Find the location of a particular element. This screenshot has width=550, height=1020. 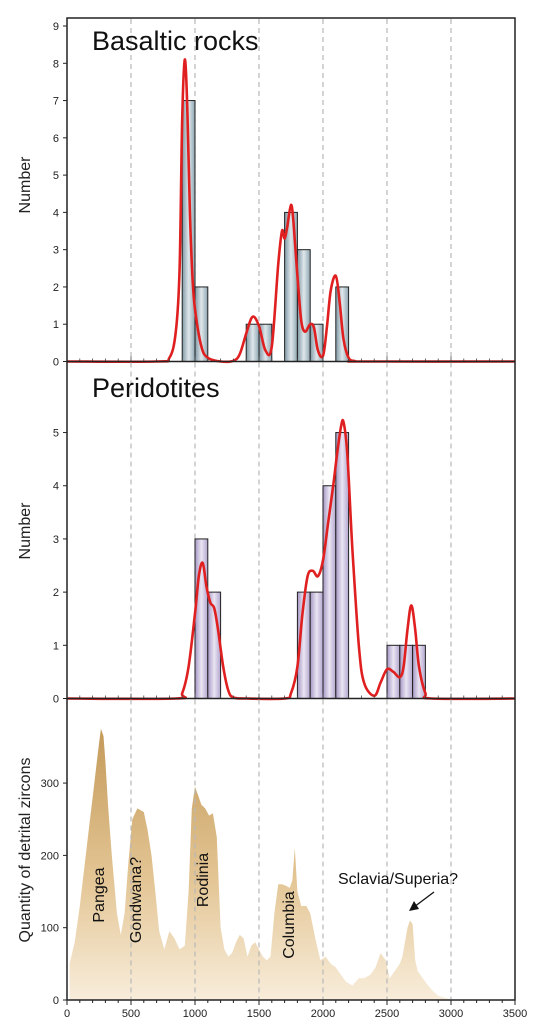

y-tick-label-7: 7 is located at coordinates (56, 102).